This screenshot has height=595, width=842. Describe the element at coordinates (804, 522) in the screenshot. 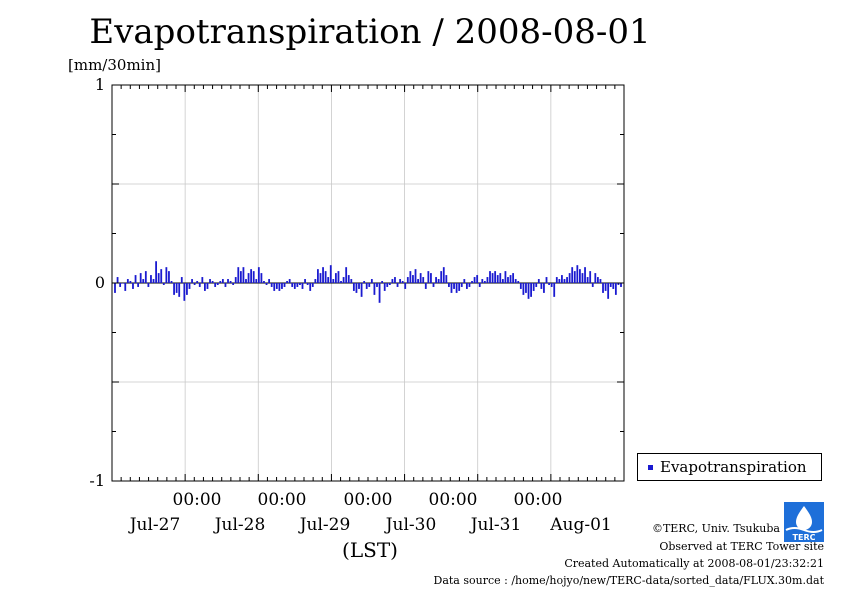

I see `terc-logo: TERC` at that location.